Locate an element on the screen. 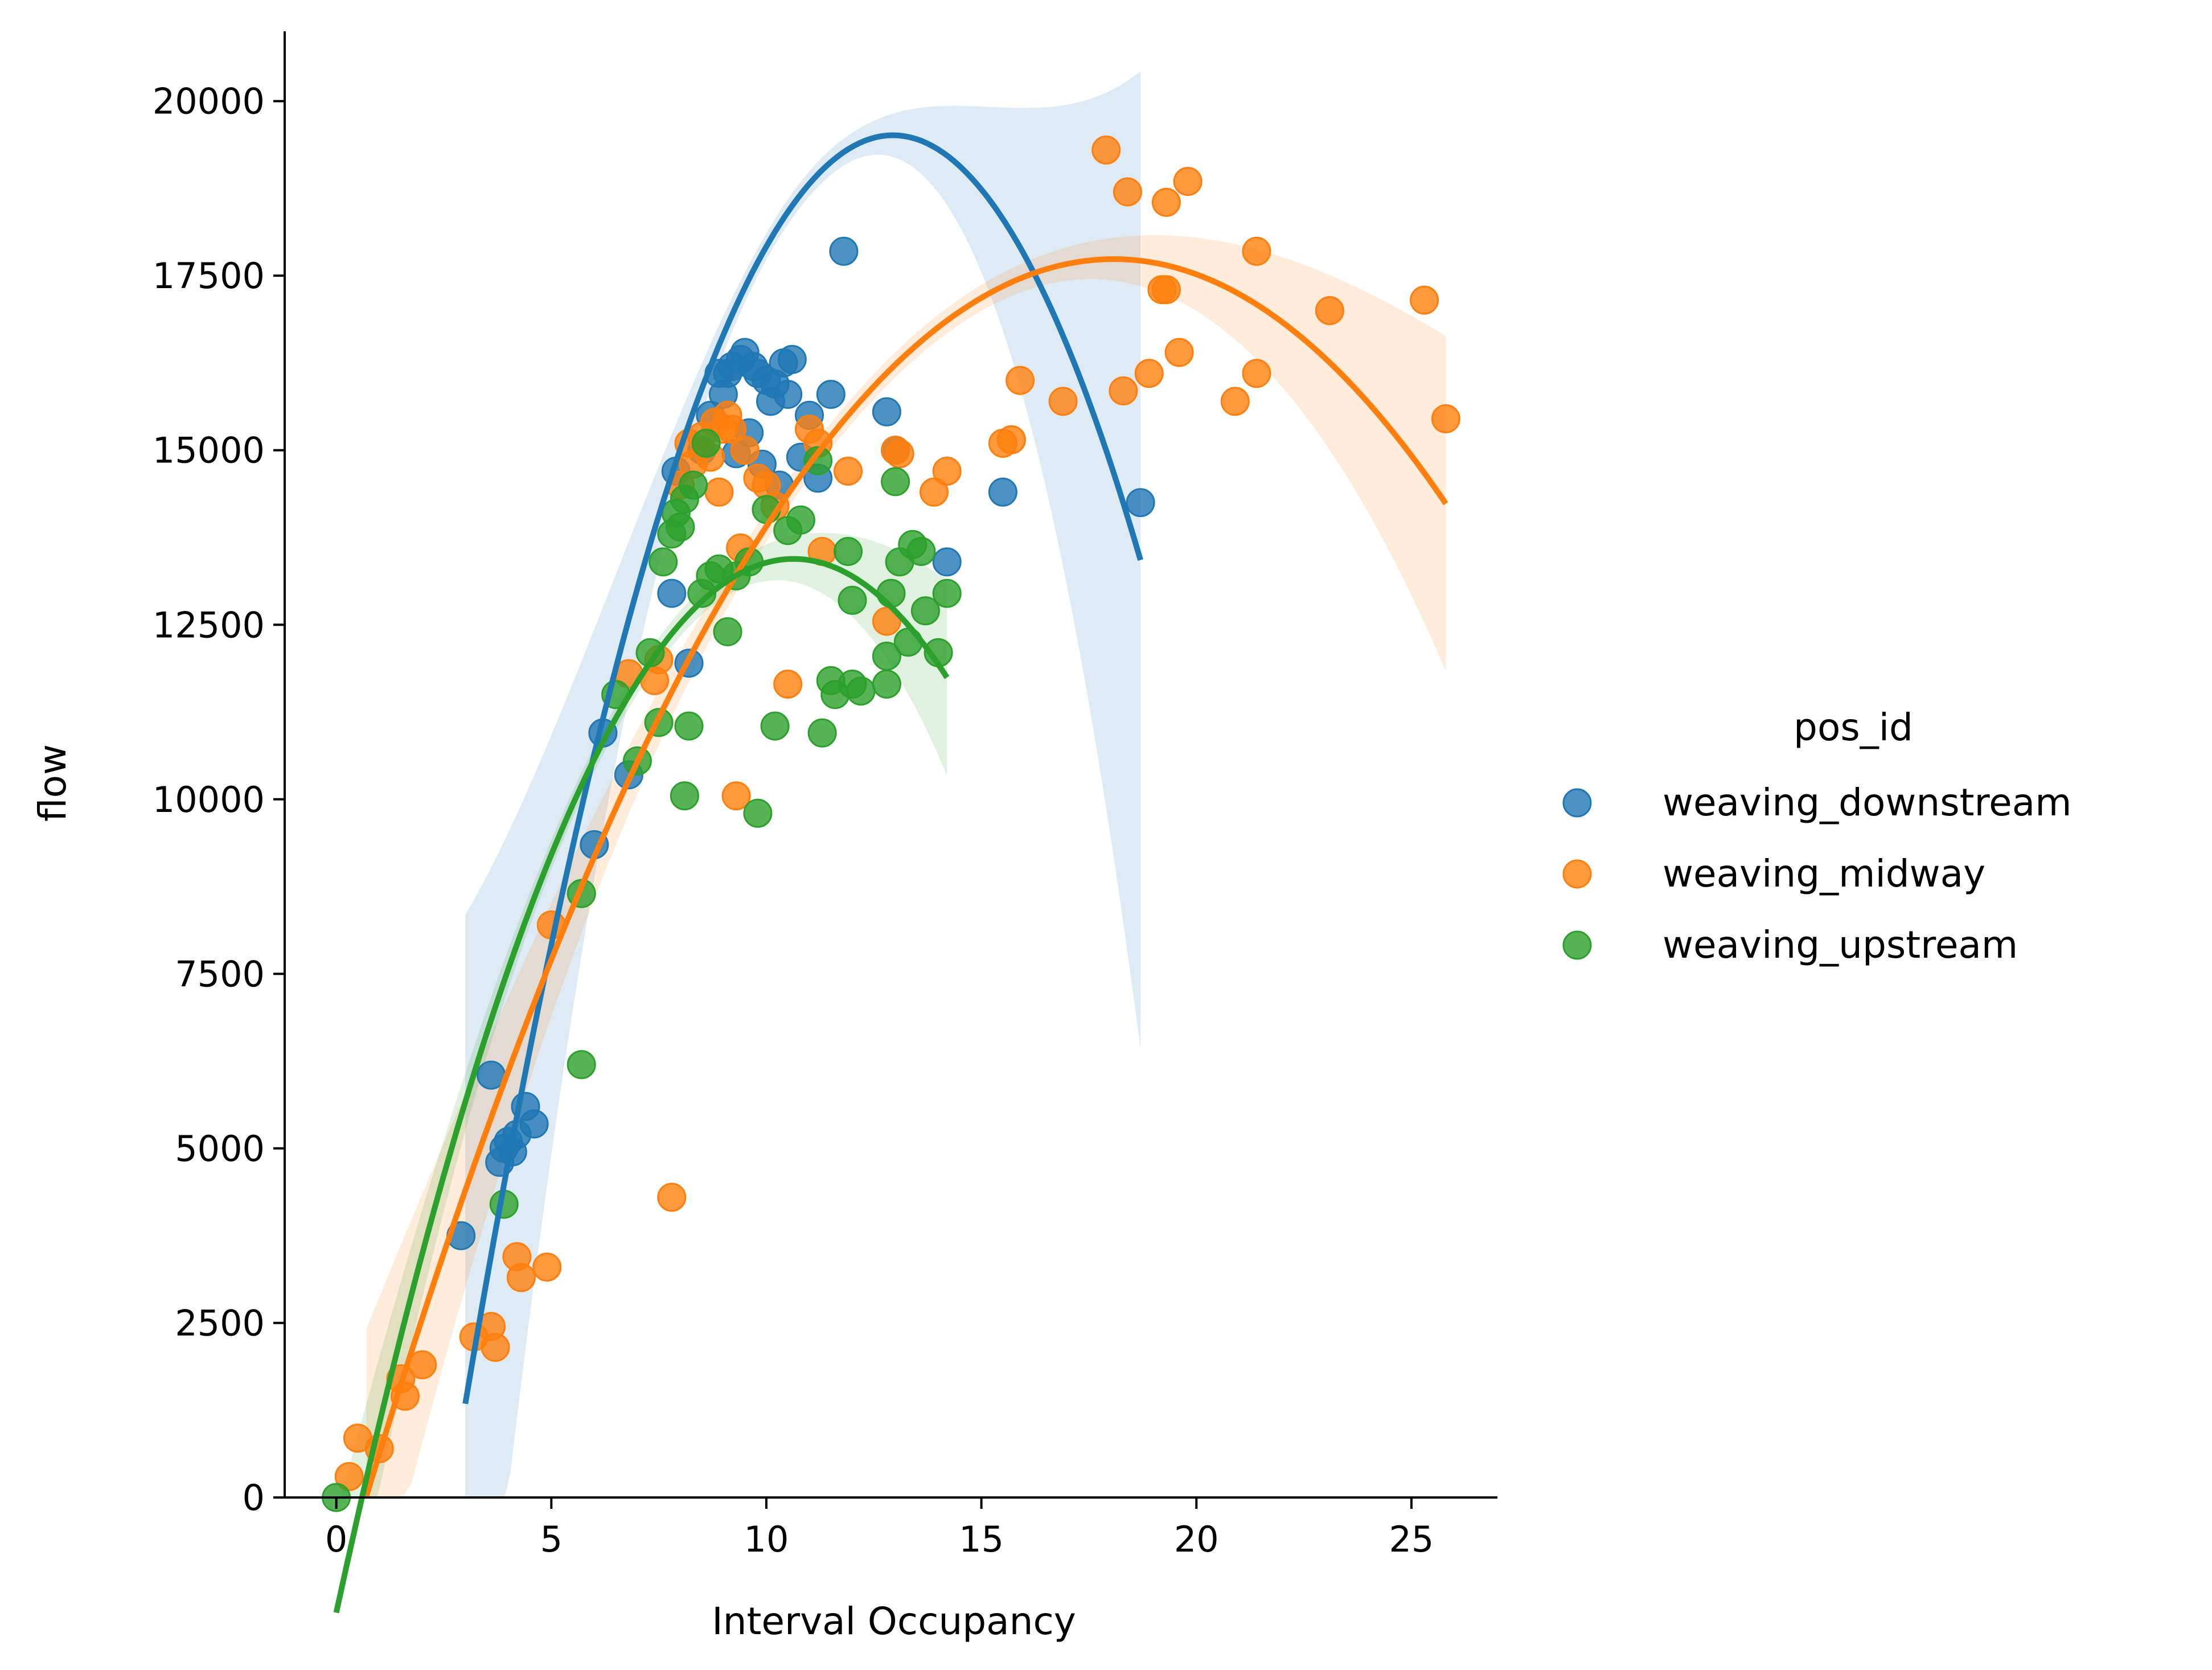  x-tick-label: 15 is located at coordinates (981, 1539).